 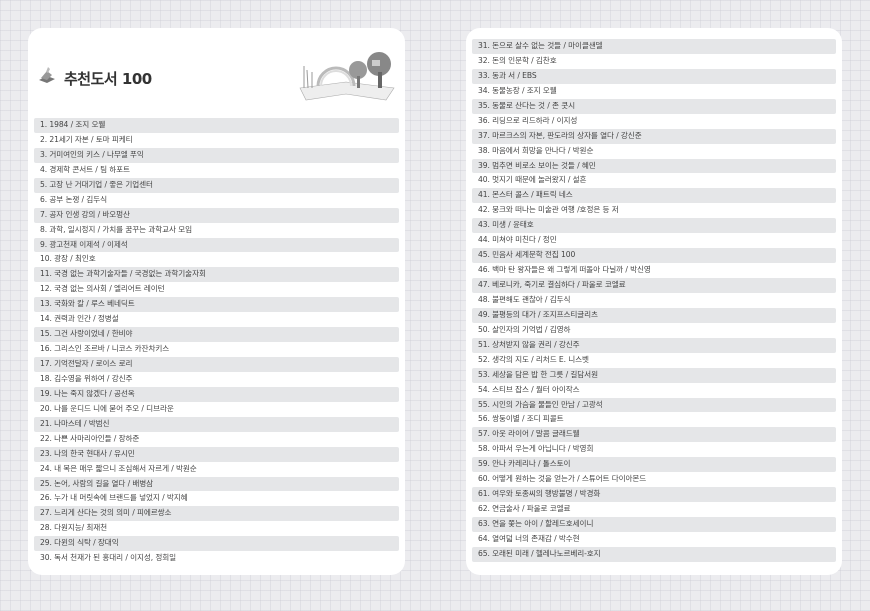 I want to click on list-item: 12. 국경 없는 의사회 / 엘리어트 레이턴, so click(x=102, y=289).